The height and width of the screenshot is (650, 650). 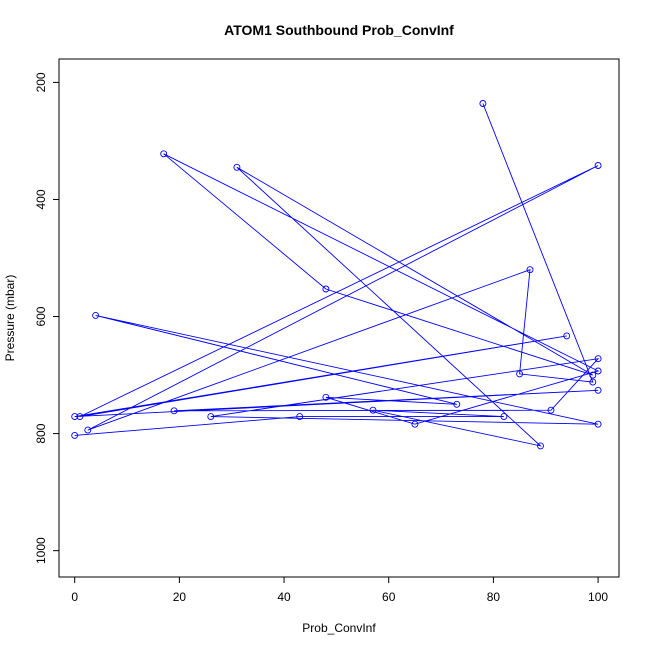 What do you see at coordinates (41, 550) in the screenshot?
I see `y-tick-label: 1000` at bounding box center [41, 550].